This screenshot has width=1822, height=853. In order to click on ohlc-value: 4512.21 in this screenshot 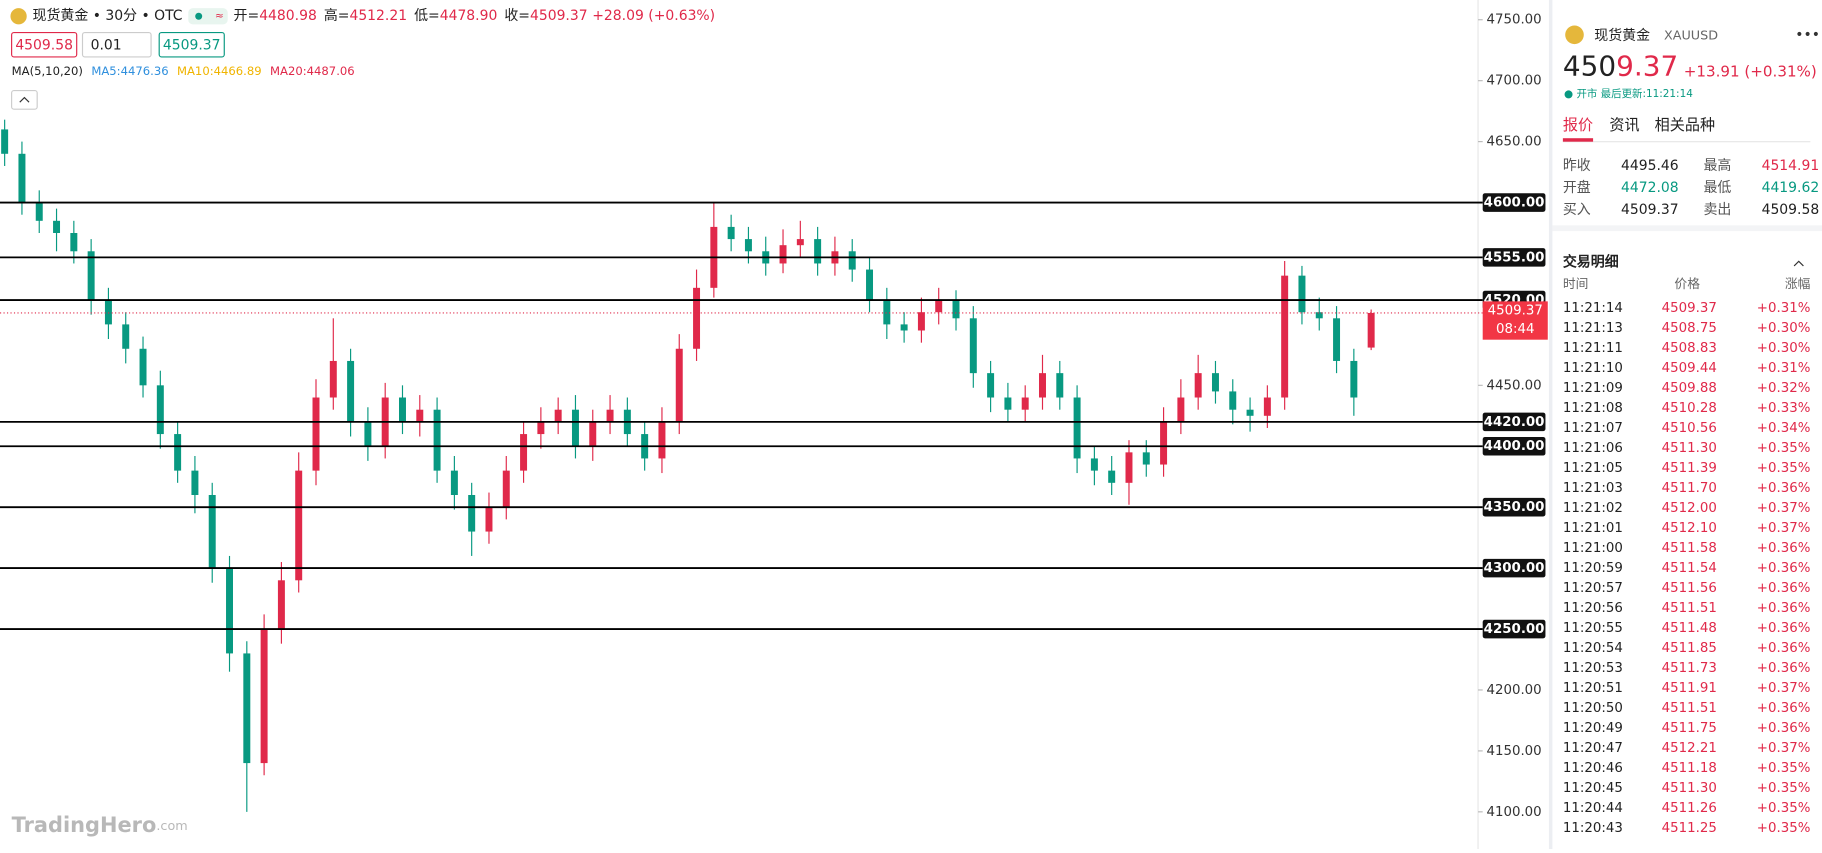, I will do `click(378, 16)`.